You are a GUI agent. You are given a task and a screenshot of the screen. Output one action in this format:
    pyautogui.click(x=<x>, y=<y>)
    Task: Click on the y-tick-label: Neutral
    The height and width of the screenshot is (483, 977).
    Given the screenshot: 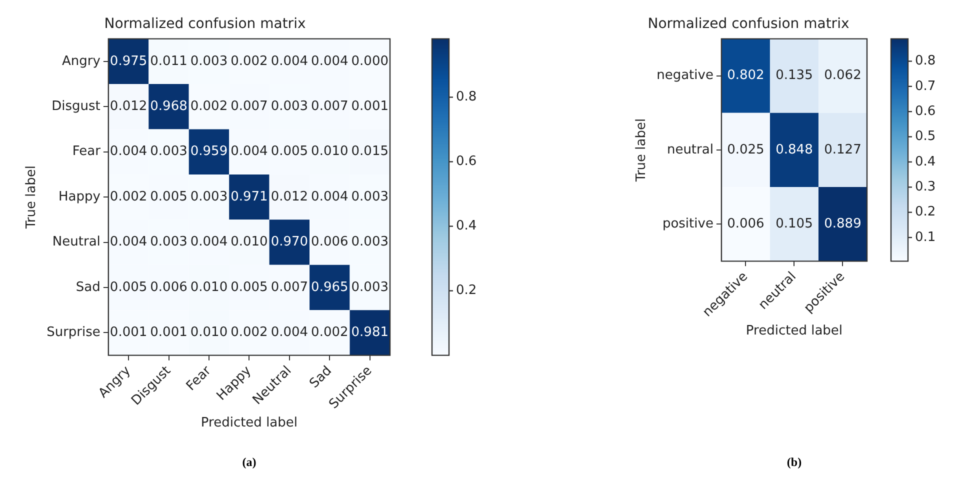 What is the action you would take?
    pyautogui.click(x=76, y=242)
    